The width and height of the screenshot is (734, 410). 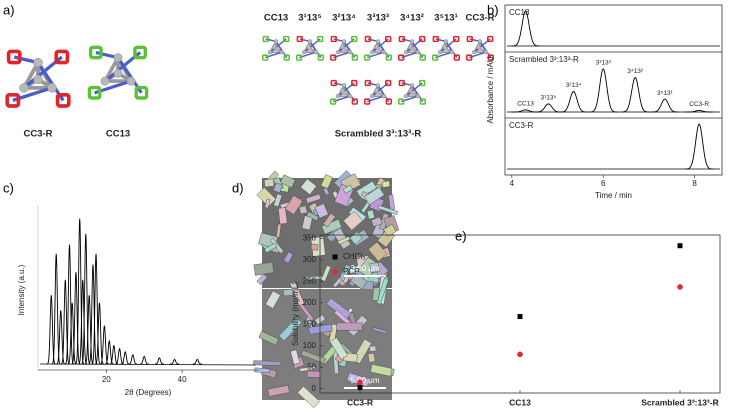 What do you see at coordinates (679, 402) in the screenshot?
I see `x-tick-label: Scrambled 3³:13³-R` at bounding box center [679, 402].